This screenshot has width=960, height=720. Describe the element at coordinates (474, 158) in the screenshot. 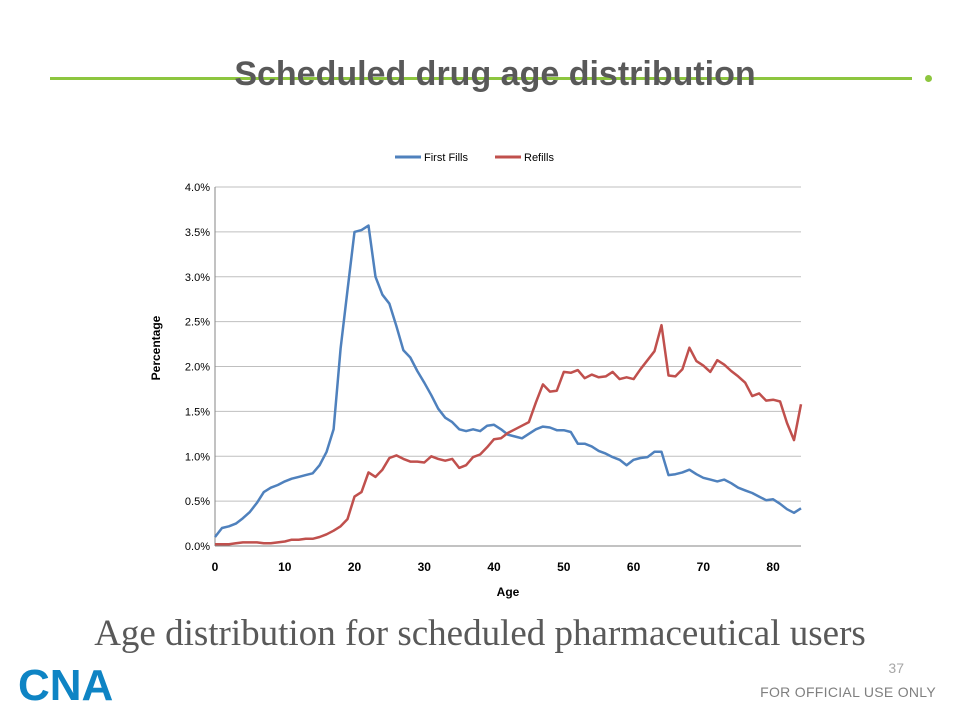

I see `legend: First Fills Refills` at that location.